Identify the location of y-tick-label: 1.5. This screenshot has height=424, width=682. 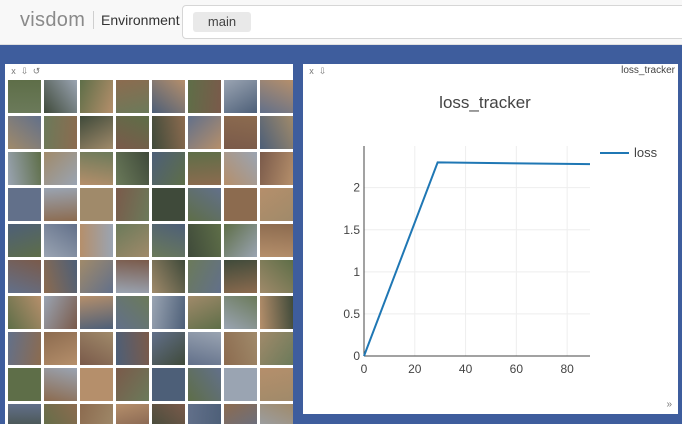
(351, 230).